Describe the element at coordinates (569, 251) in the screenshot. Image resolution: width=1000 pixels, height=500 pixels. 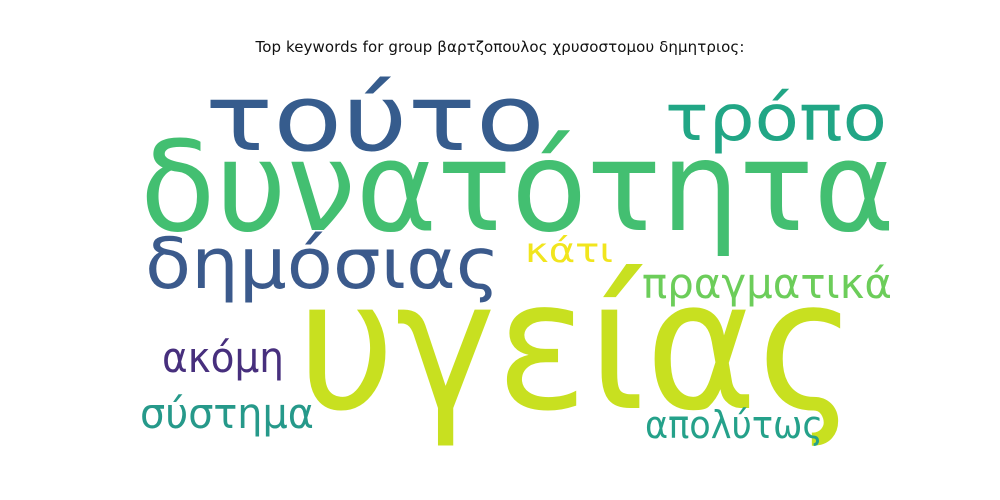
I see `word-kati: κάτι` at that location.